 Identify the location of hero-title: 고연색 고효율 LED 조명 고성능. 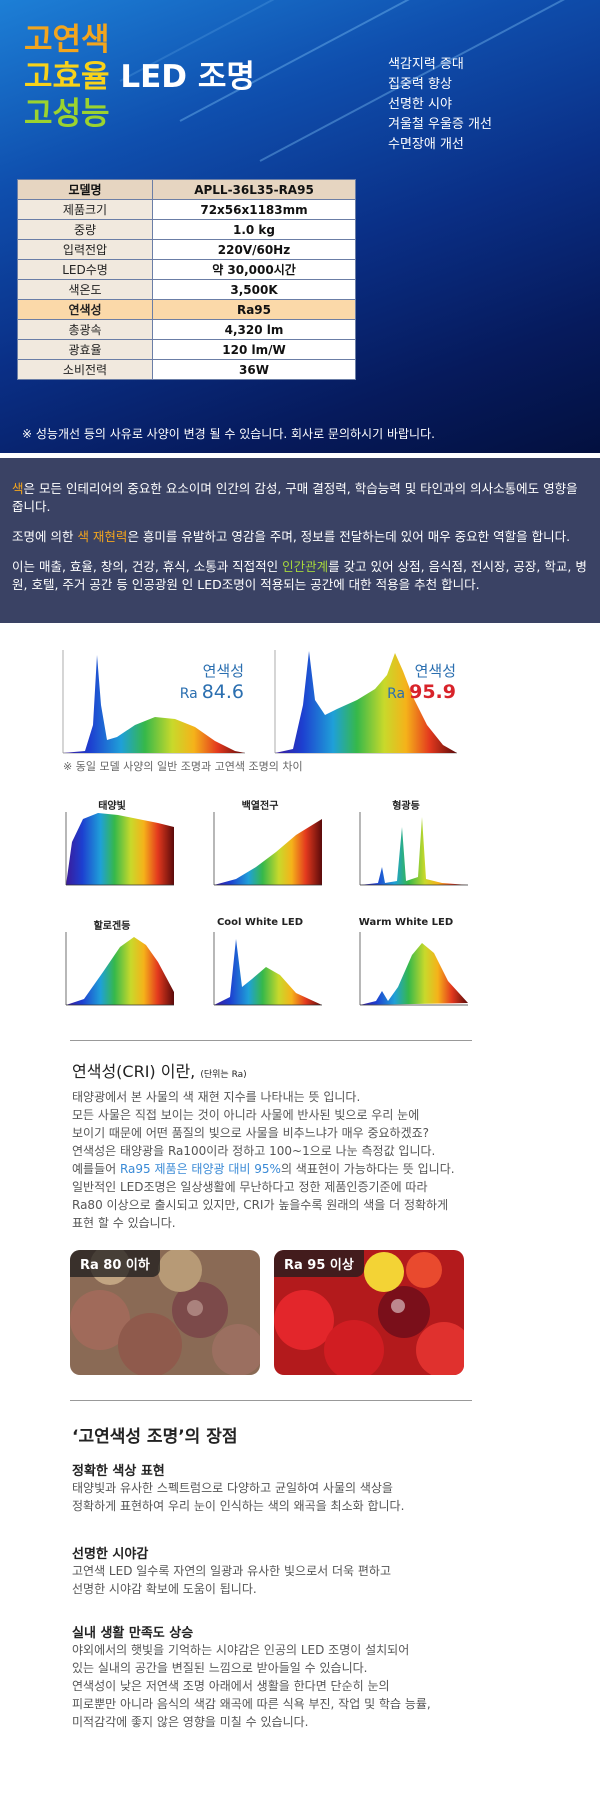
(139, 77).